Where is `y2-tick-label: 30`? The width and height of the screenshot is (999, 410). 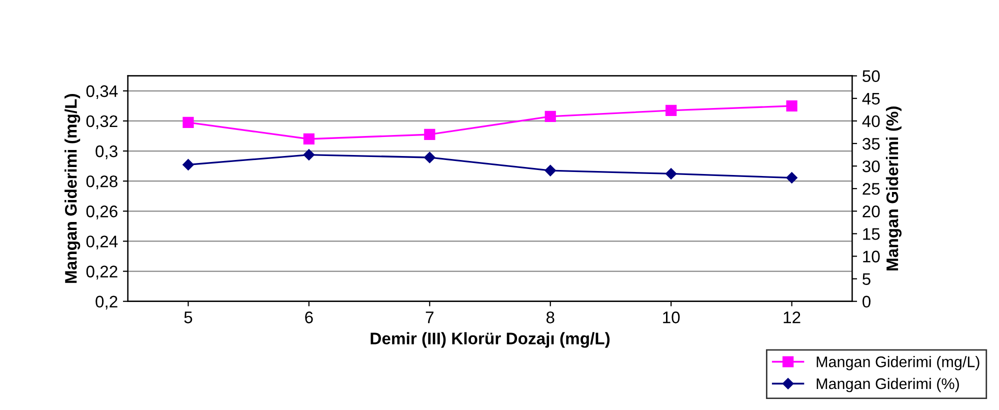
y2-tick-label: 30 is located at coordinates (871, 166).